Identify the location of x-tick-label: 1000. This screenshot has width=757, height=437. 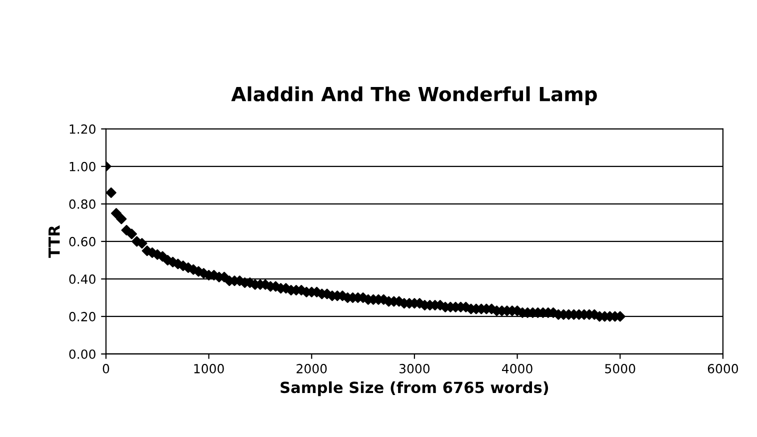
(209, 369).